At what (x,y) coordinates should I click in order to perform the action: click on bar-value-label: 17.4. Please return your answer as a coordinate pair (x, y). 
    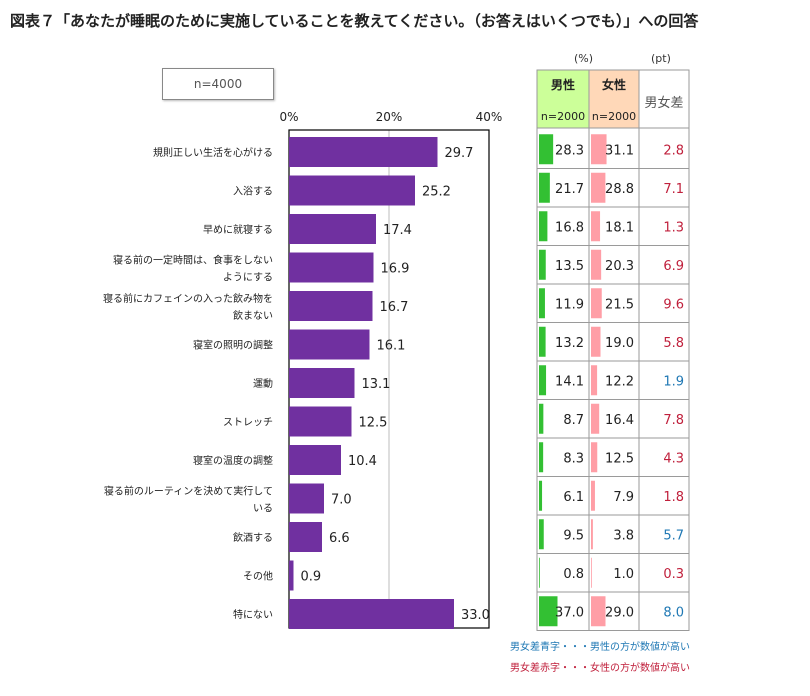
    Looking at the image, I should click on (397, 230).